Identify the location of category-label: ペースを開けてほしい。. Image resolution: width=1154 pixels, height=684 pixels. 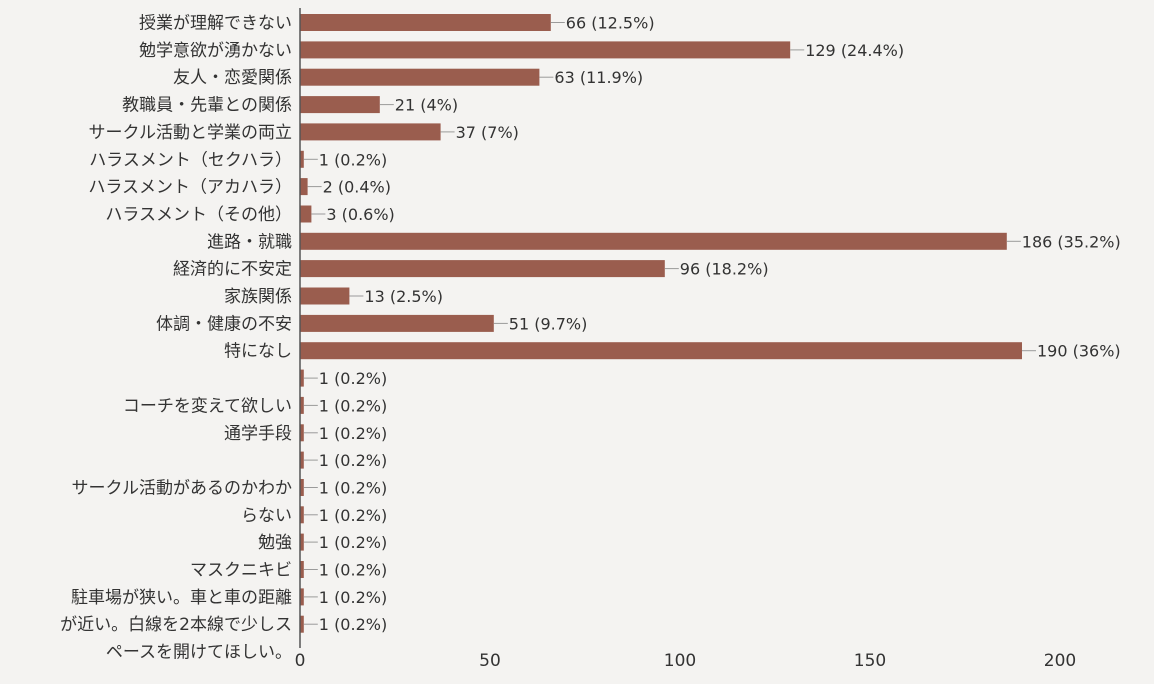
(199, 653).